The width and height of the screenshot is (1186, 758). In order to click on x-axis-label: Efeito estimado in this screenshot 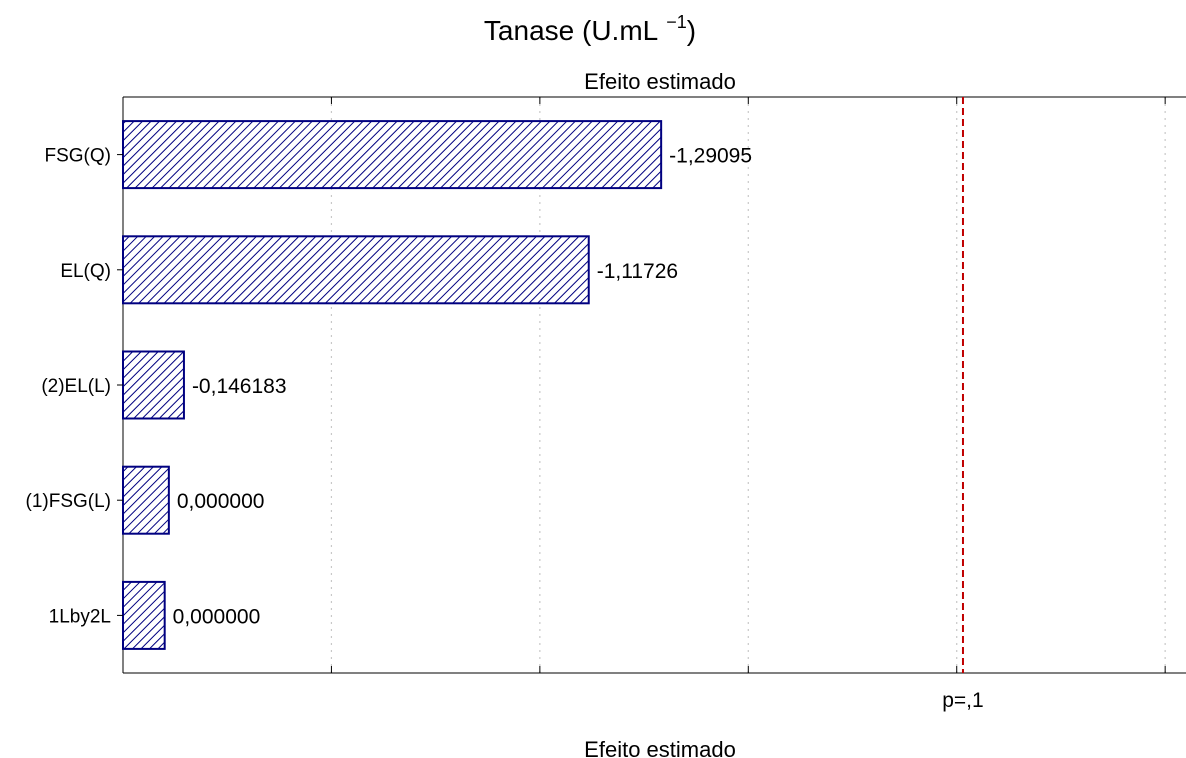, I will do `click(660, 747)`.